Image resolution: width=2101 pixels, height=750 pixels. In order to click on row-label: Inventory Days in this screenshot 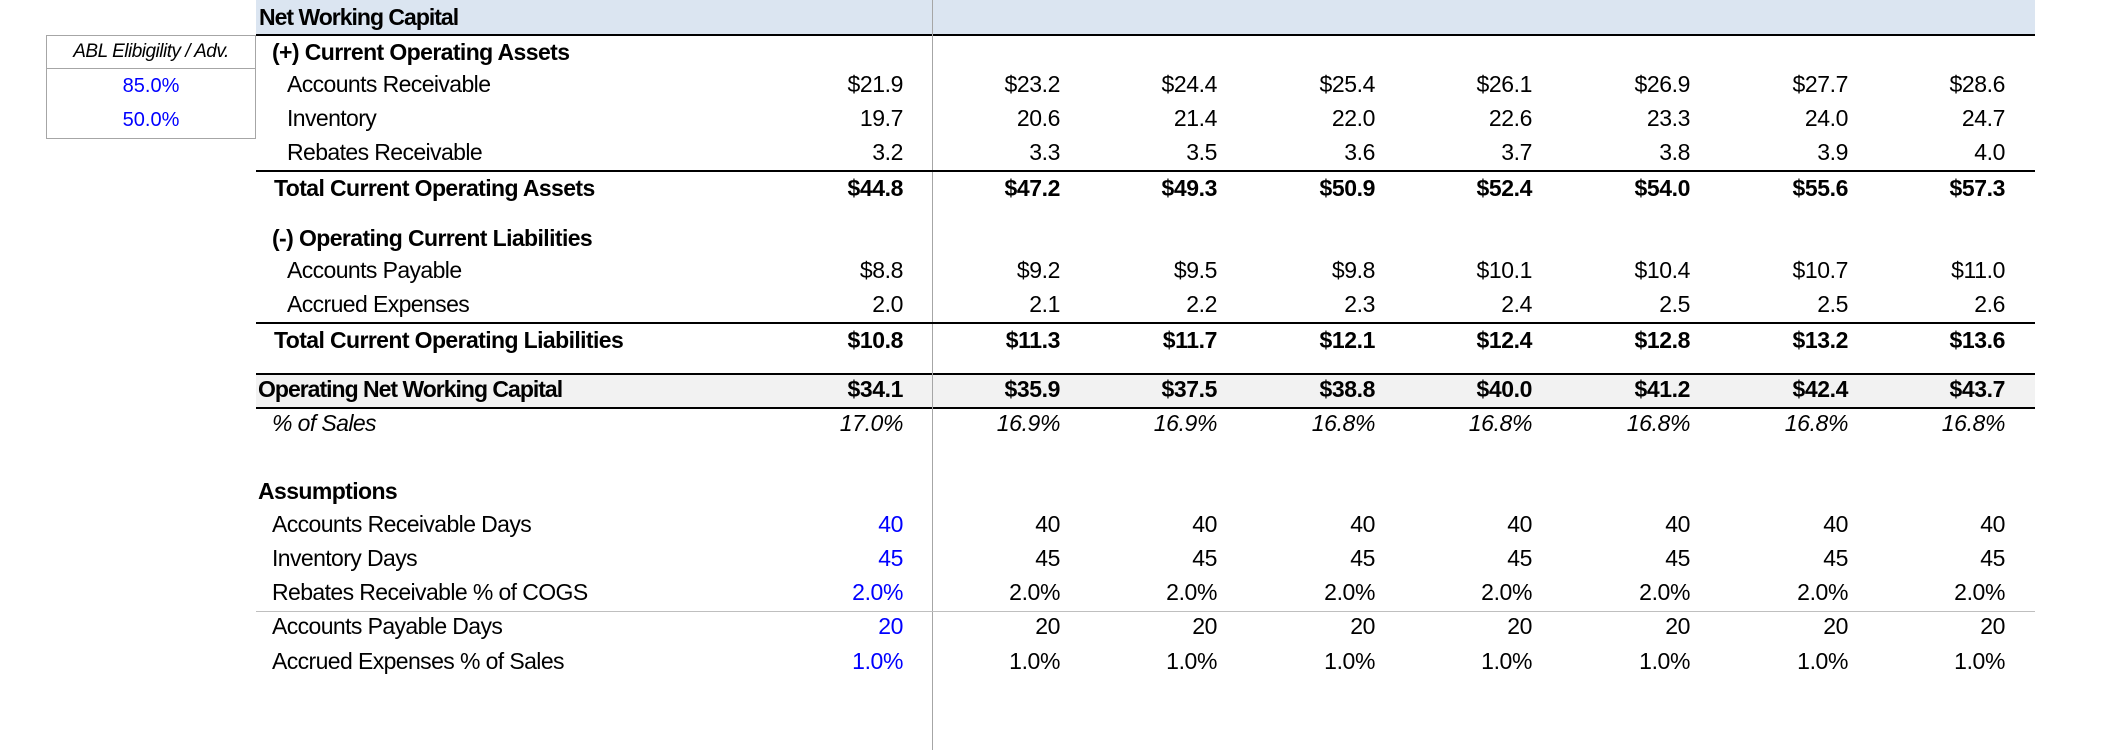, I will do `click(345, 558)`.